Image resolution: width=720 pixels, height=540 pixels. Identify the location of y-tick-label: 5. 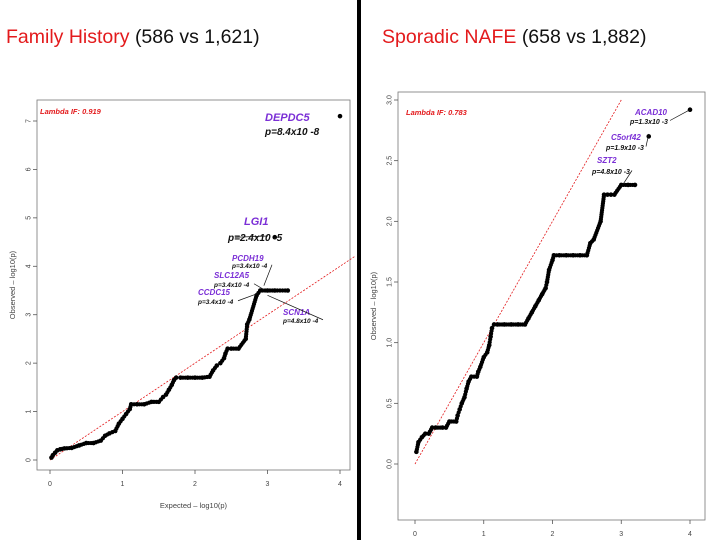
(29, 218).